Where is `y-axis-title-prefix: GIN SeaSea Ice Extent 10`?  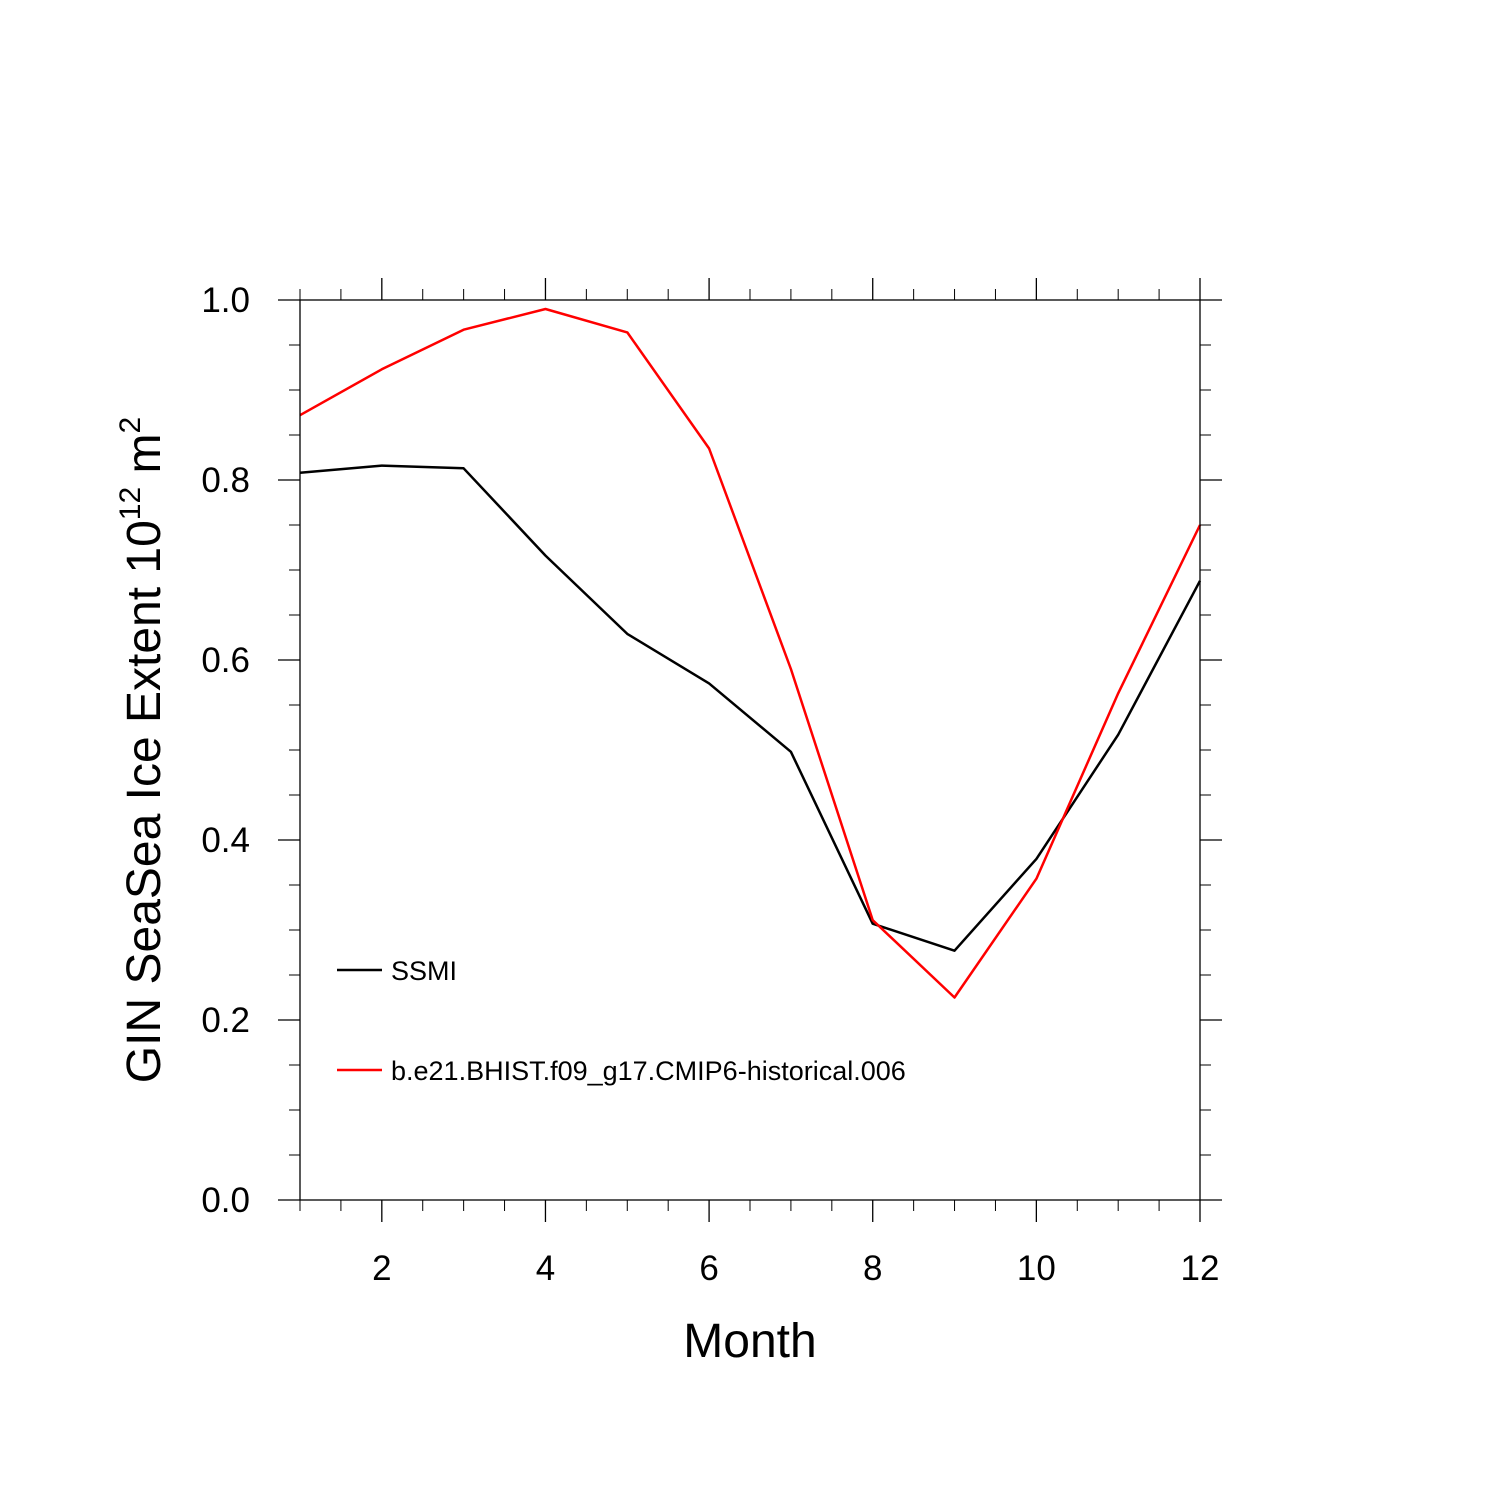 y-axis-title-prefix: GIN SeaSea Ice Extent 10 is located at coordinates (144, 801).